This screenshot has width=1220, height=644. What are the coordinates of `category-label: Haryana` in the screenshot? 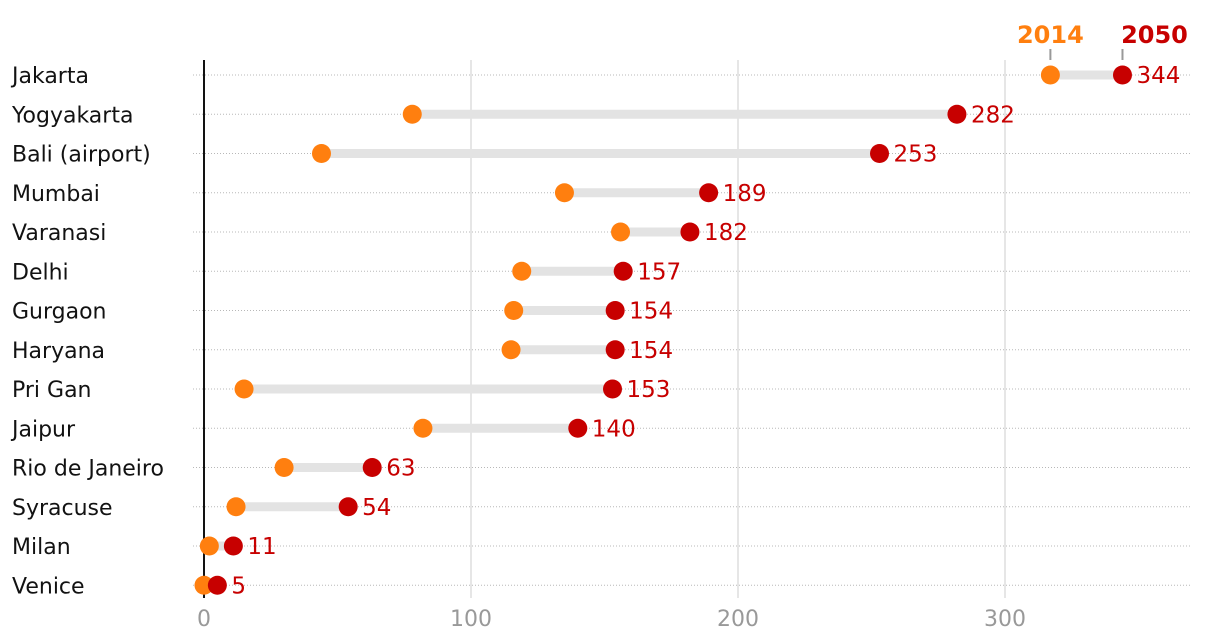 It's located at (58, 351).